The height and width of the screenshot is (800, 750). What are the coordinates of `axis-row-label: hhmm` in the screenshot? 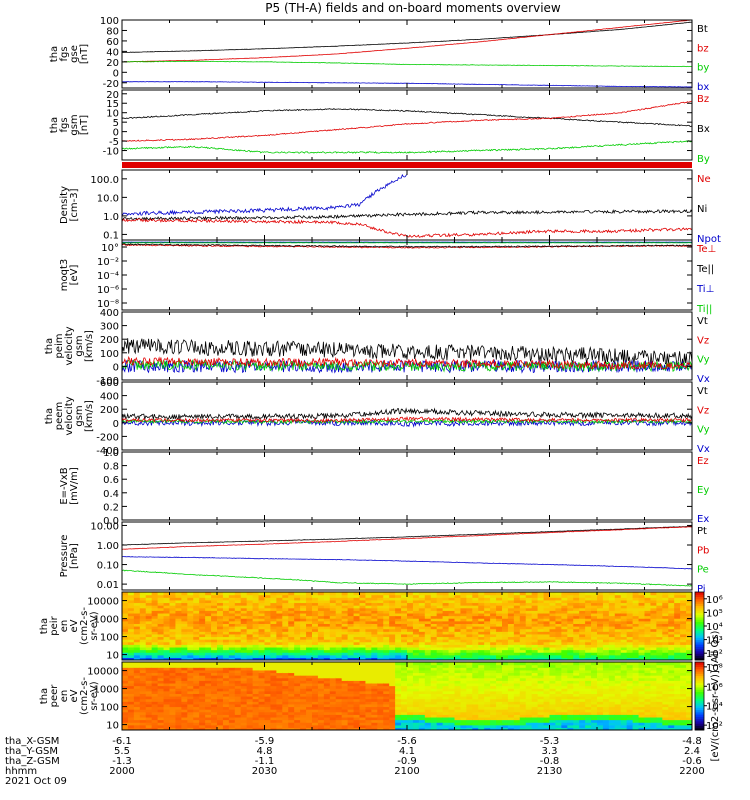 It's located at (21, 771).